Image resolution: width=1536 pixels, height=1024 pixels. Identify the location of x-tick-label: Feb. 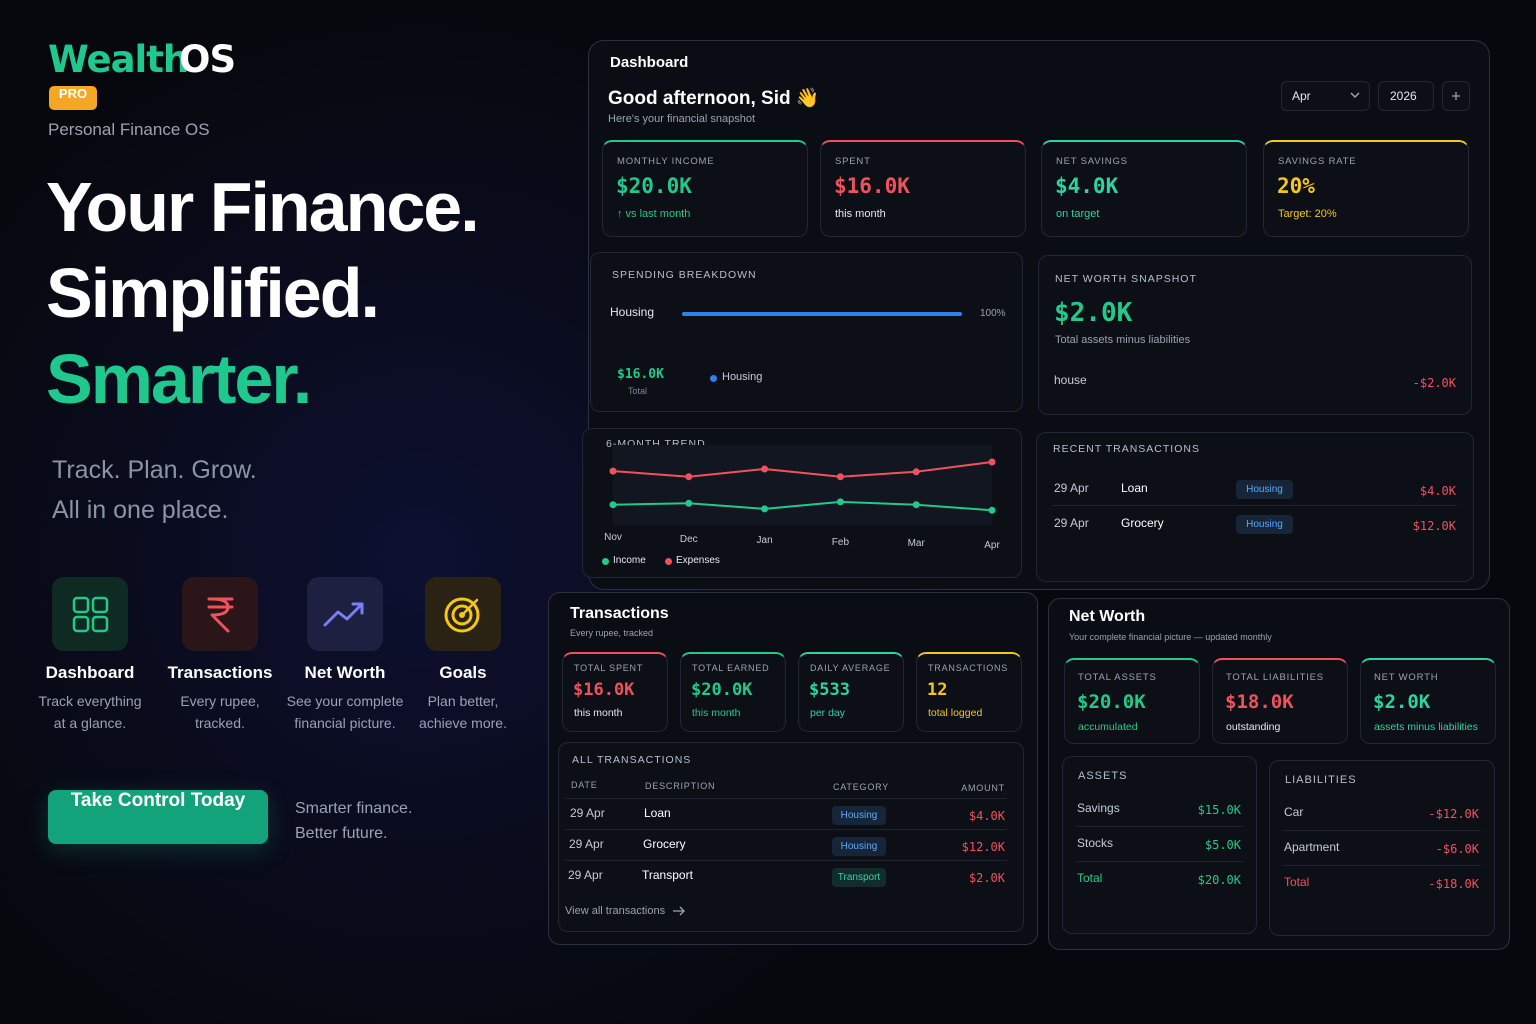
(840, 542).